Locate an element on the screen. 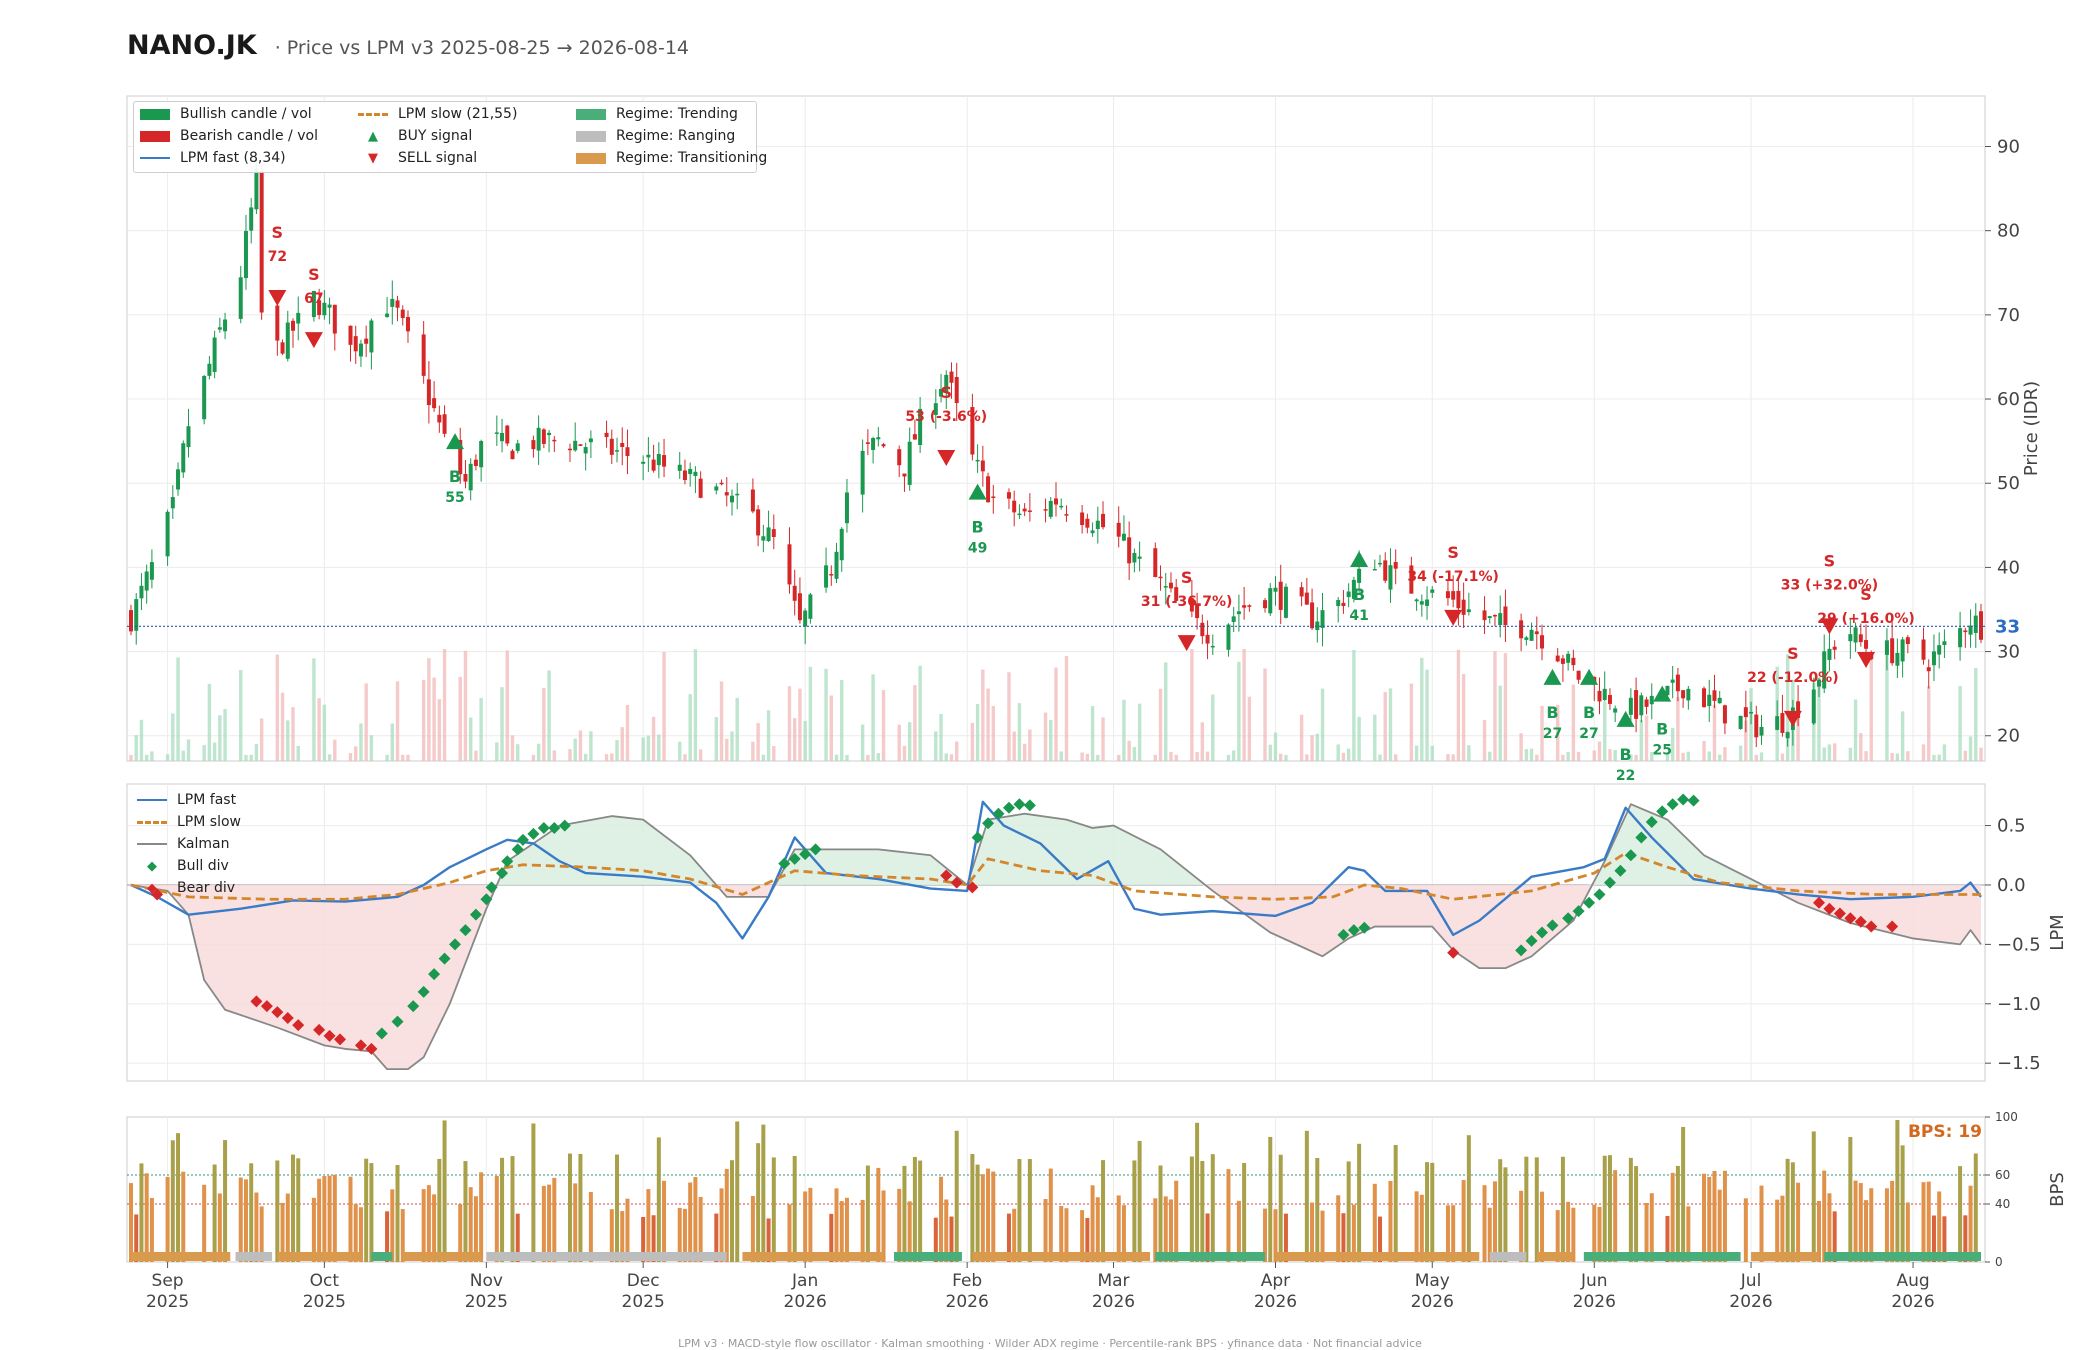 This screenshot has height=1350, width=2100. lpm-tick-label: 0.5 is located at coordinates (2011, 826).